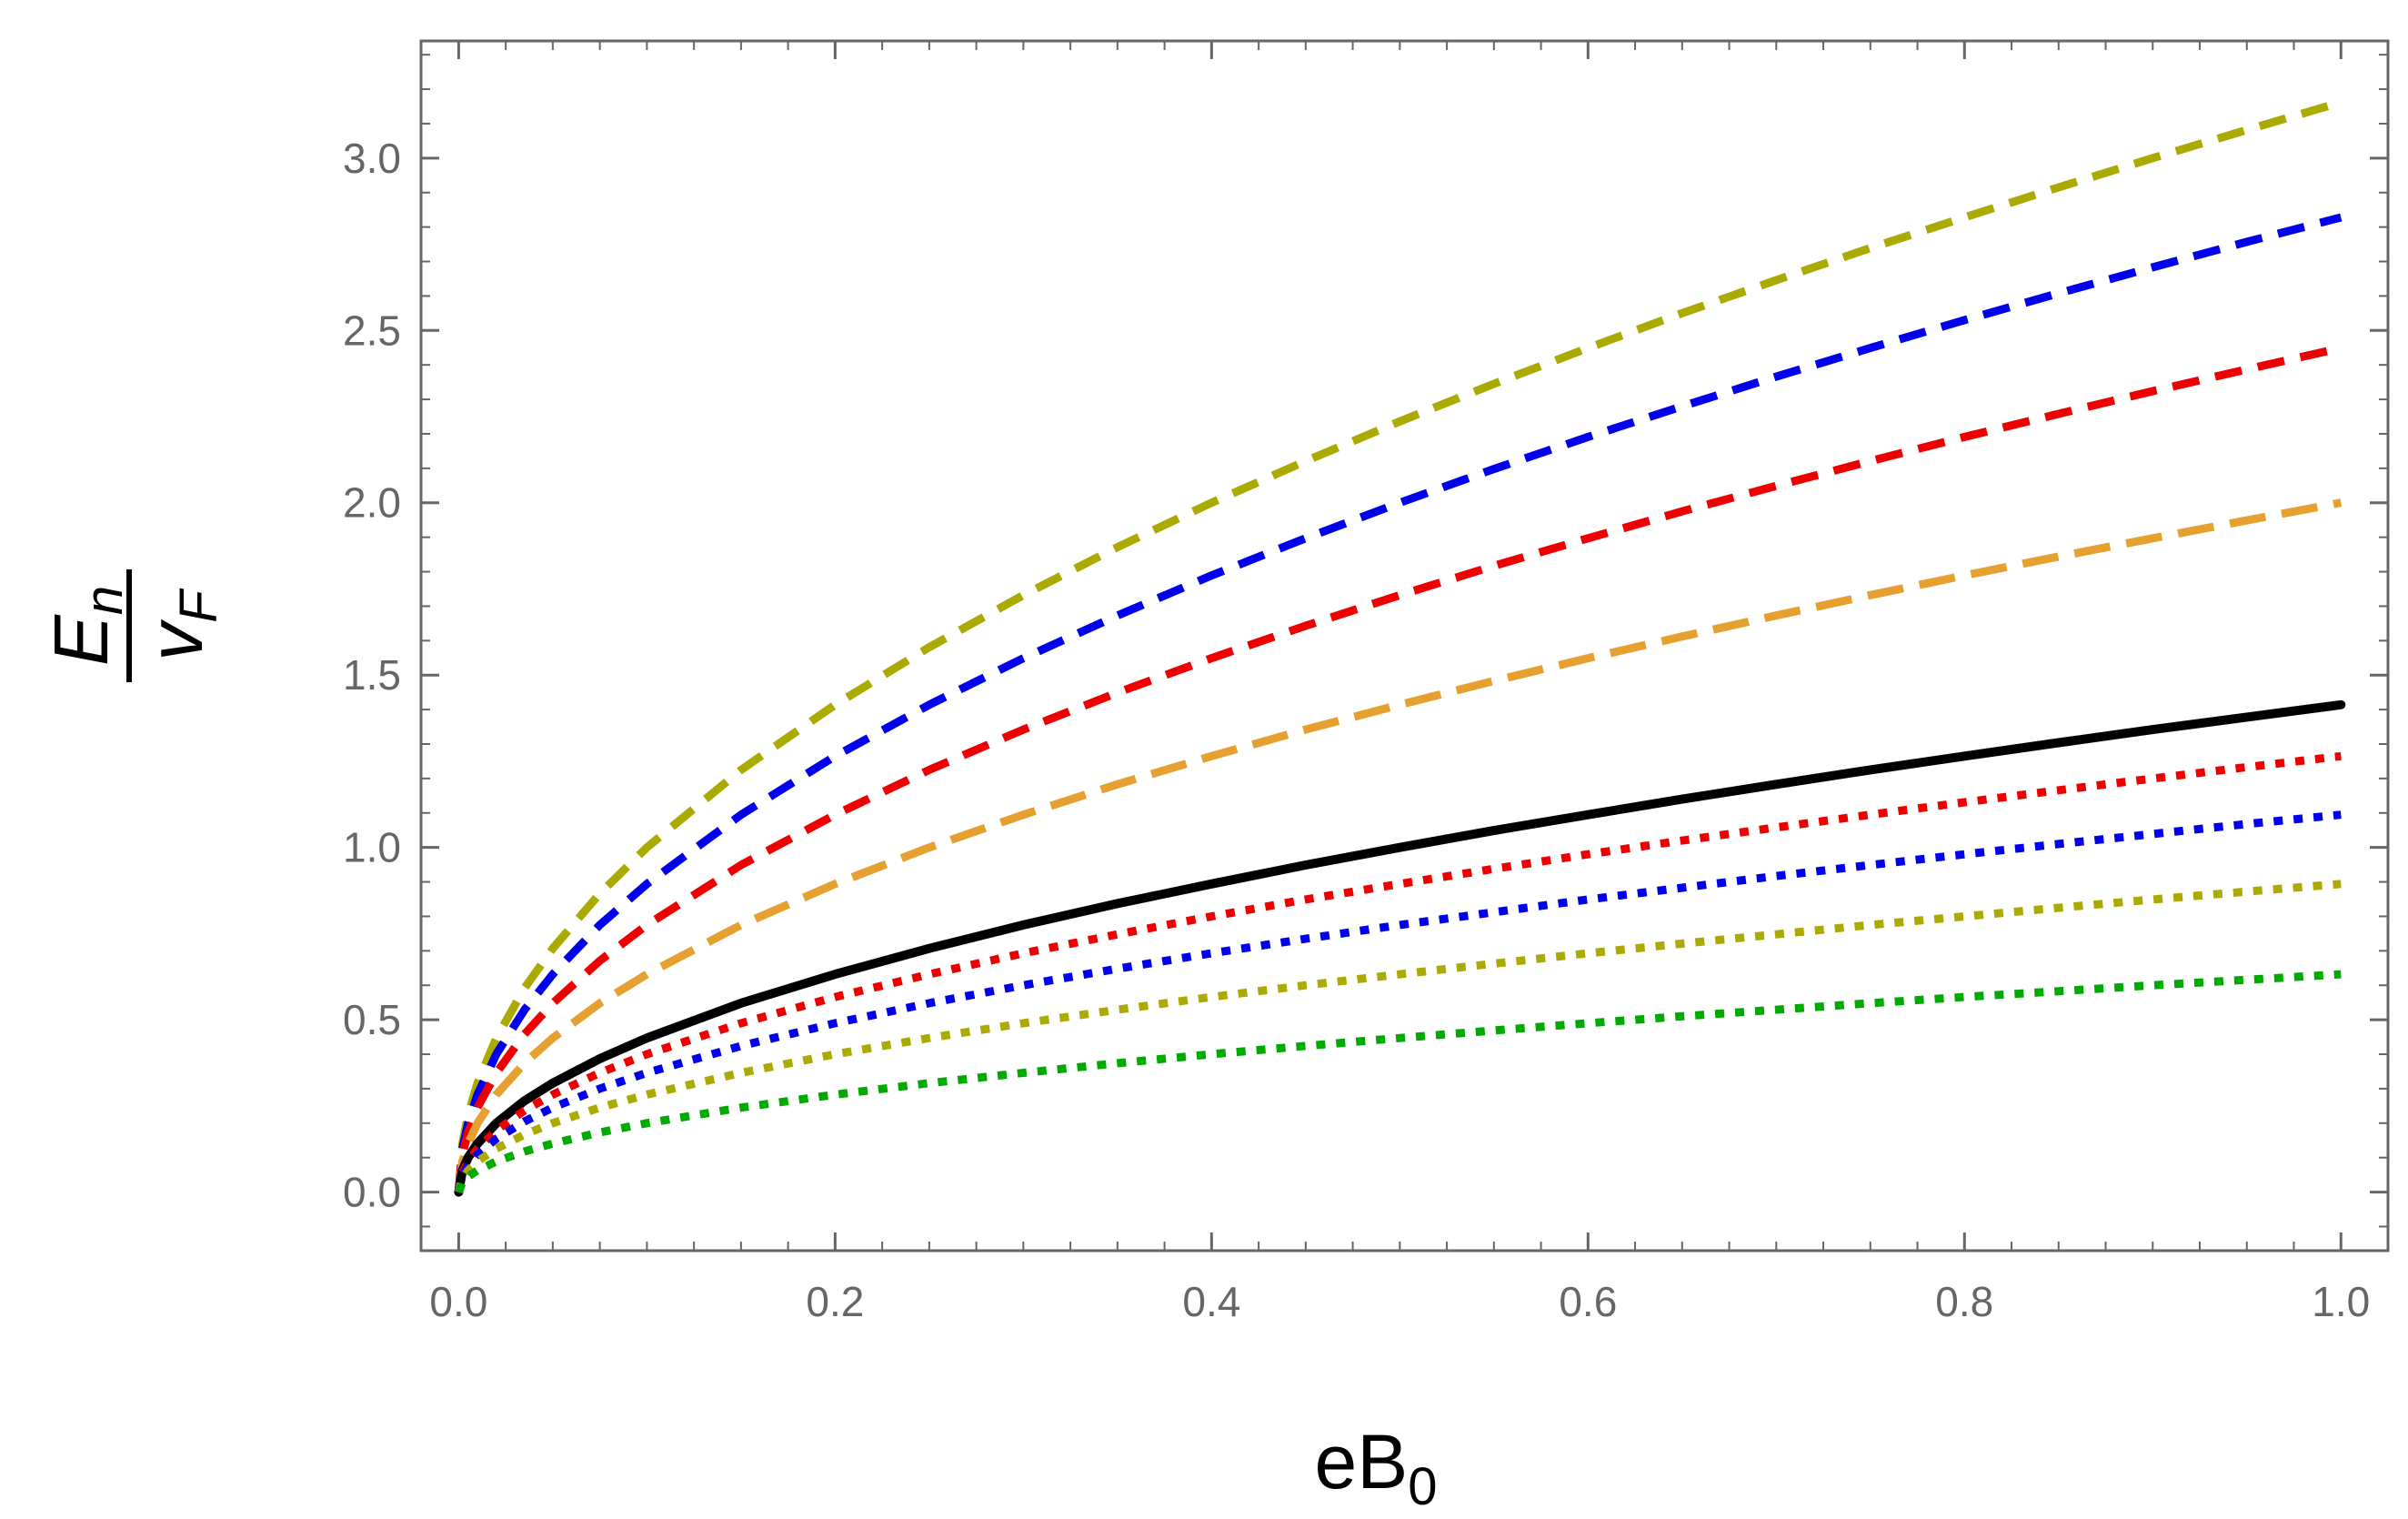  What do you see at coordinates (104, 600) in the screenshot?
I see `y-axis-title-numerator-subscript: n` at bounding box center [104, 600].